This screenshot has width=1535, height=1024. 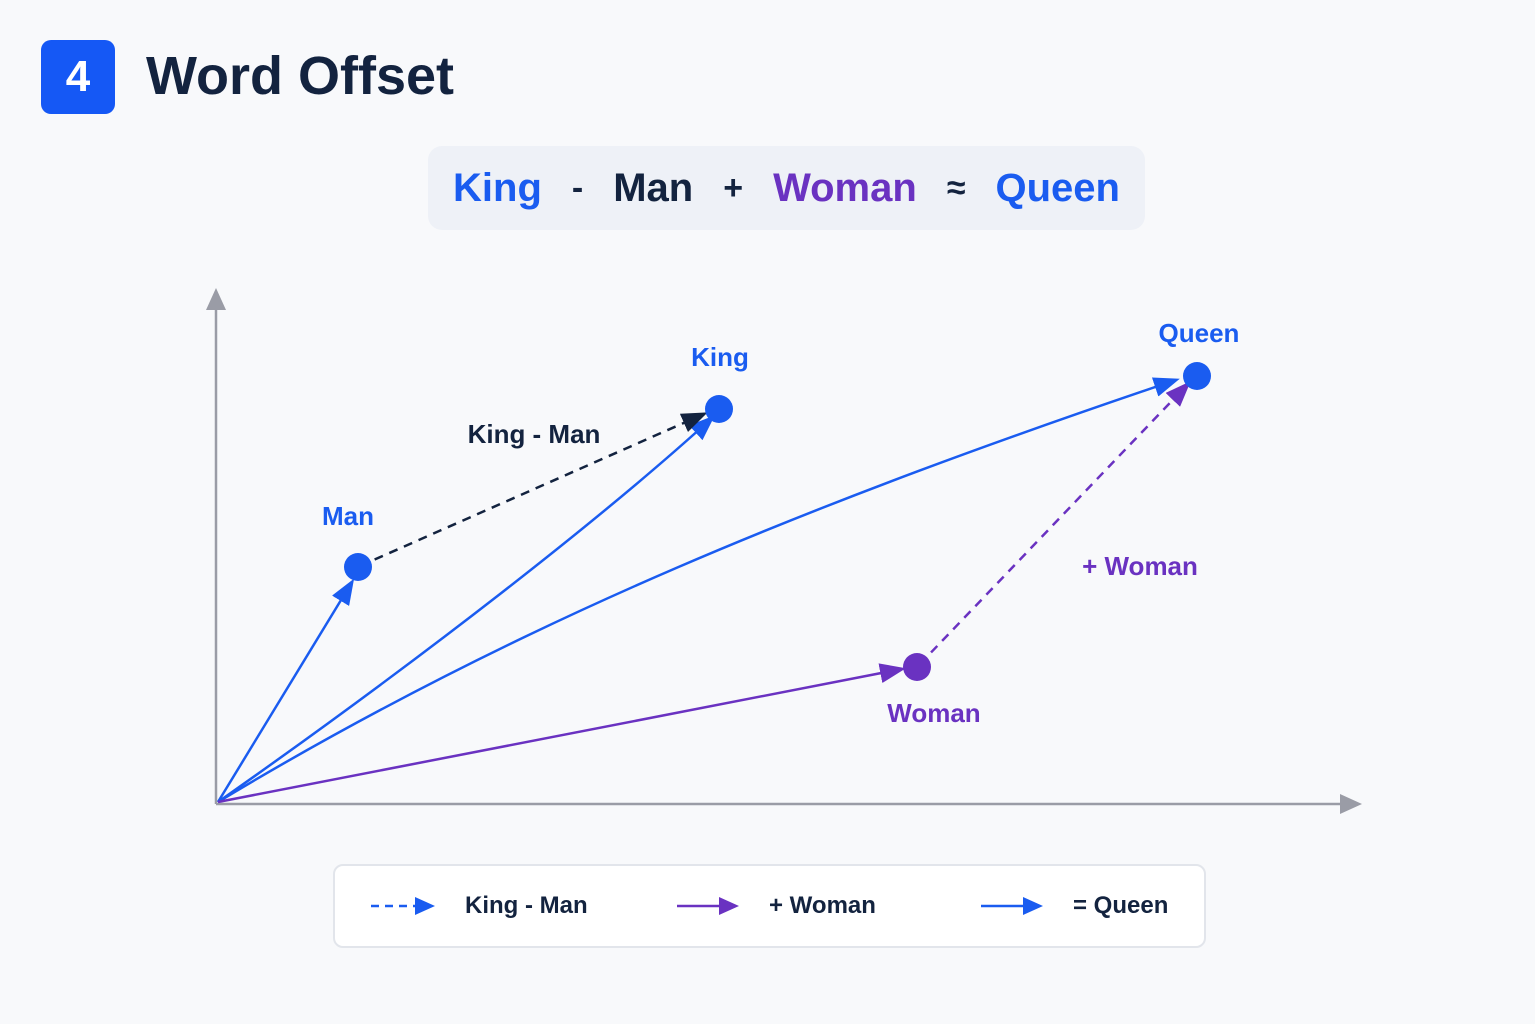 What do you see at coordinates (358, 567) in the screenshot?
I see `point-man` at bounding box center [358, 567].